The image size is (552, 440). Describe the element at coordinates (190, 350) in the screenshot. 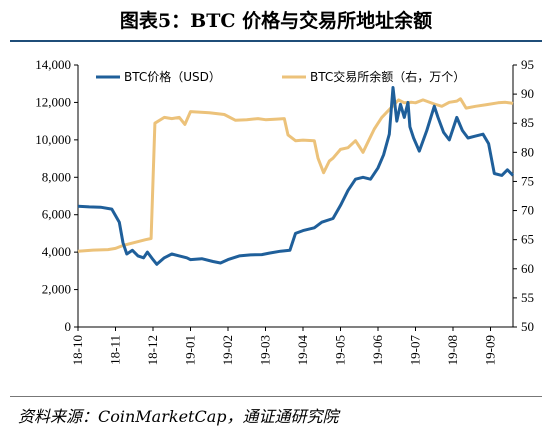

I see `x-tick-label: 19-01` at that location.